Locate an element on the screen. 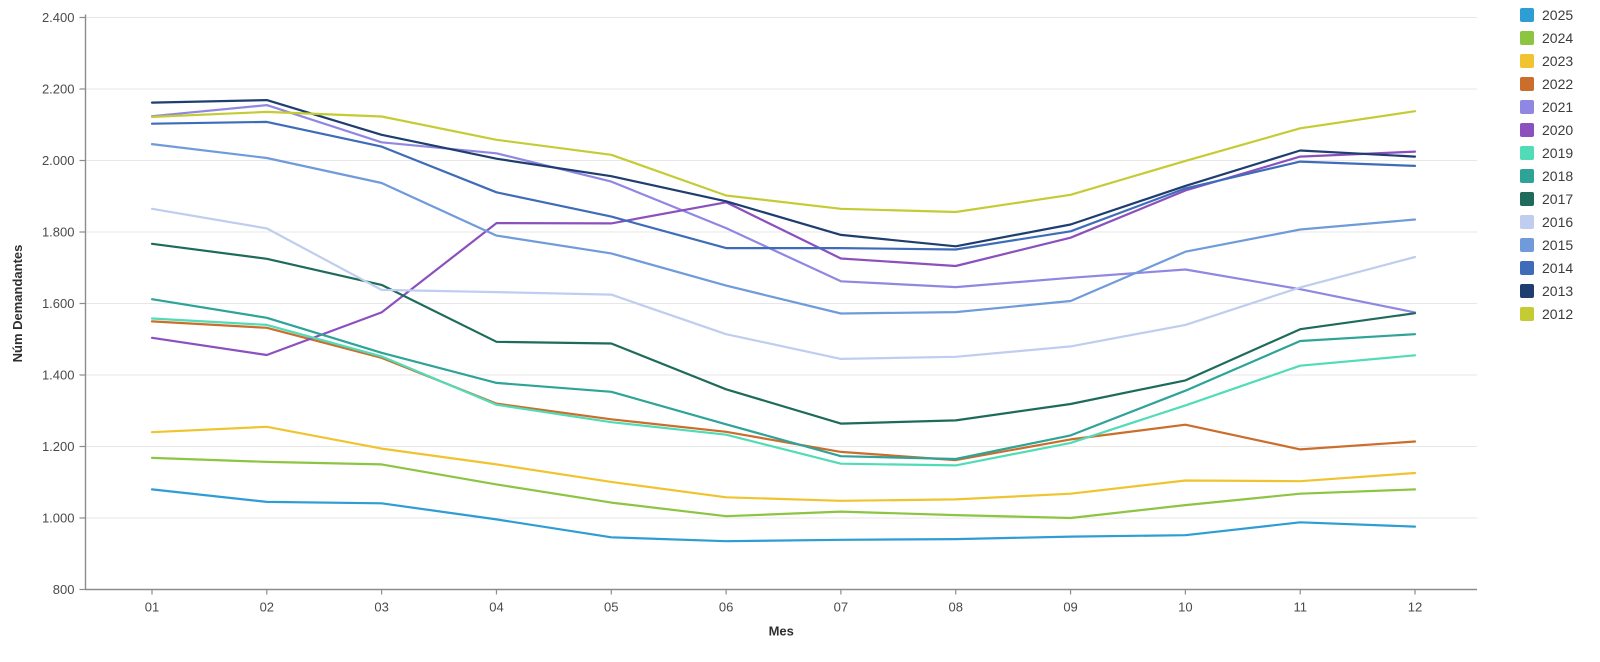  y-tick-label: 1.400 is located at coordinates (58, 375).